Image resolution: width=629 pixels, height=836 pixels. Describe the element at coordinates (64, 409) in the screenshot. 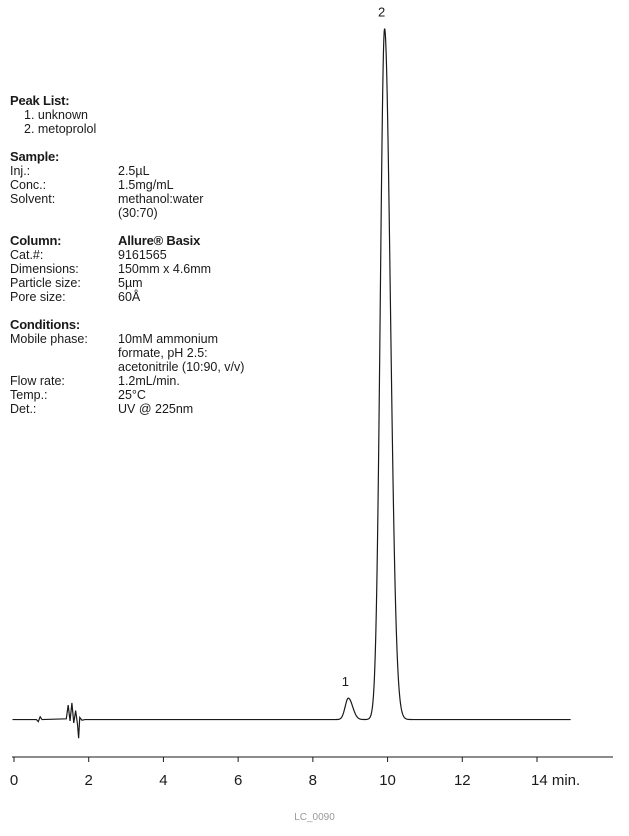

I see `conditions-key: Det.:` at that location.